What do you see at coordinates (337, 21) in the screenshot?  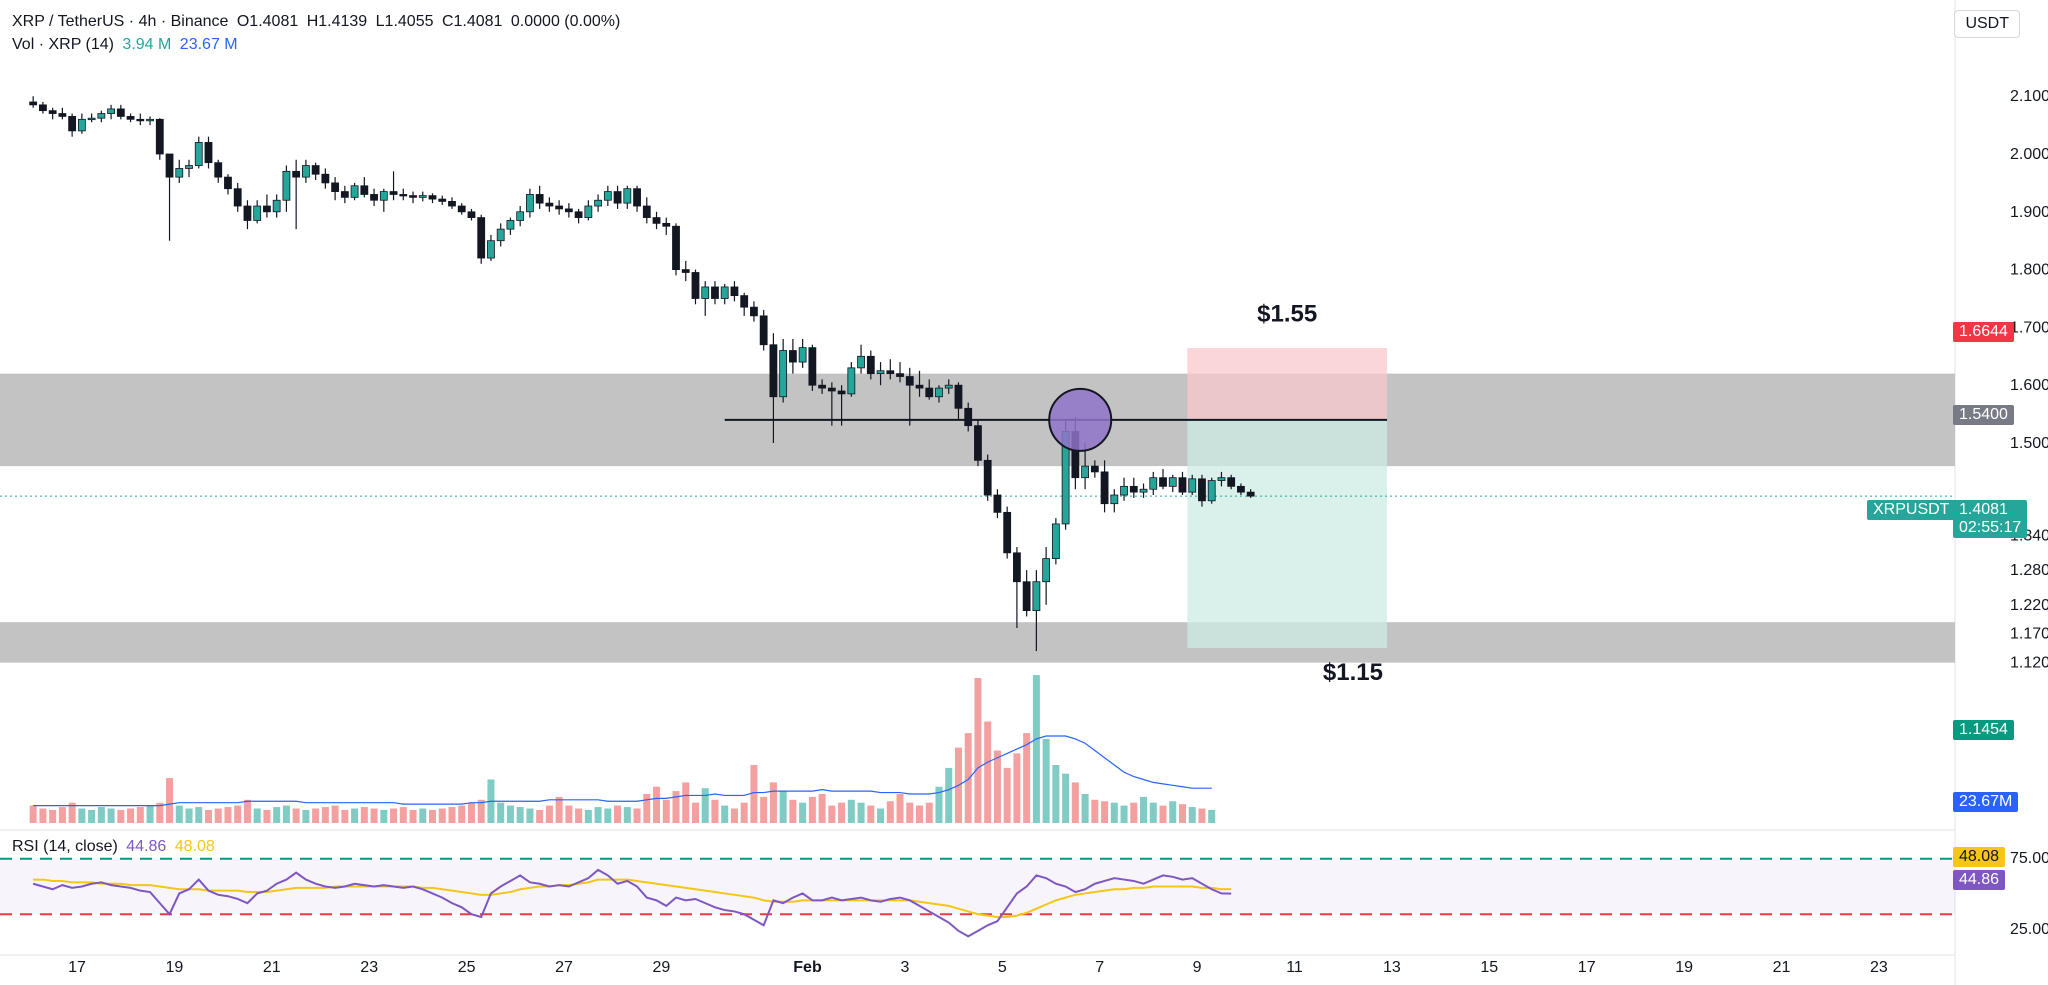 I see `high-value: H1.4139` at bounding box center [337, 21].